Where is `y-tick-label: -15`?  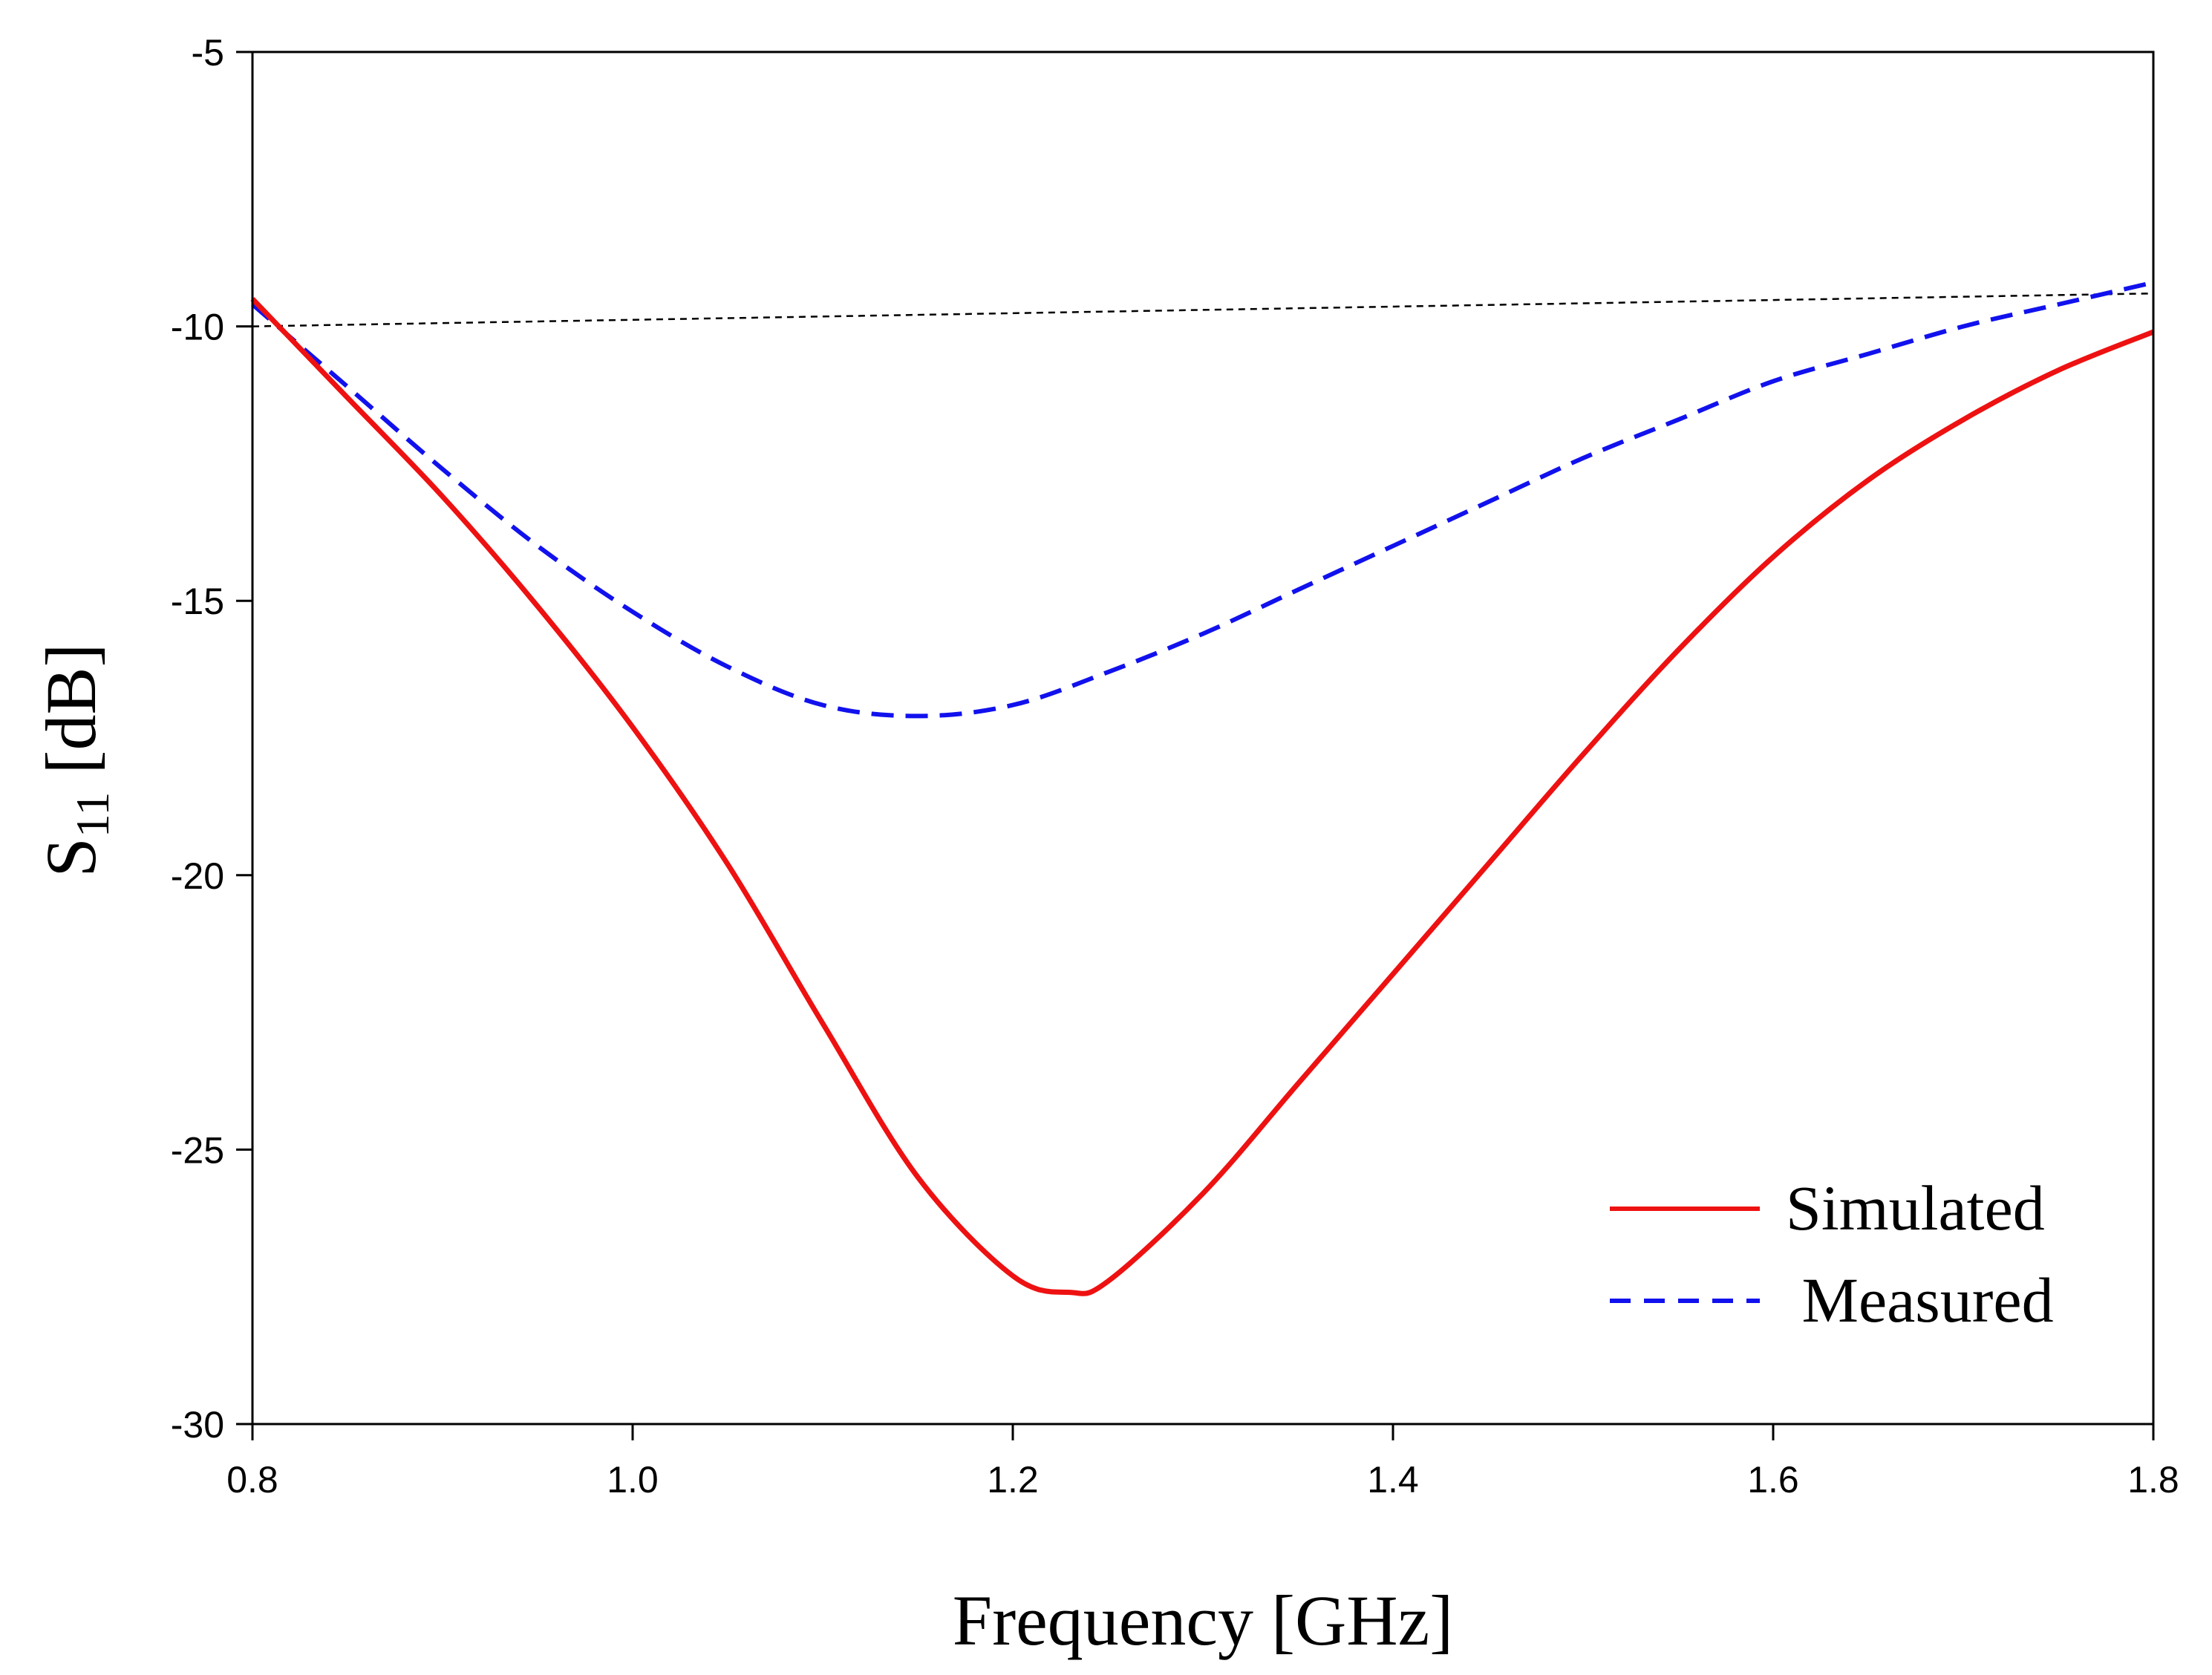 y-tick-label: -15 is located at coordinates (198, 601).